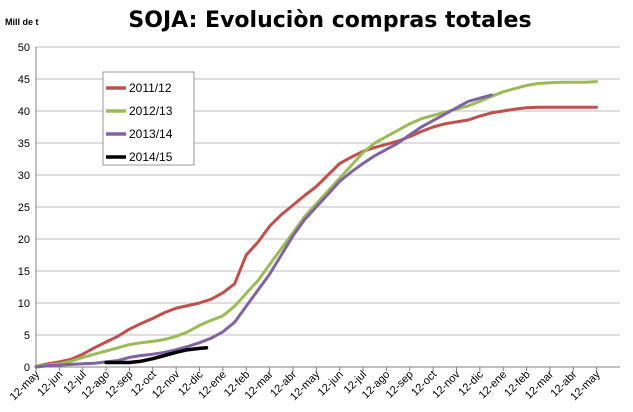 This screenshot has height=412, width=633. I want to click on y-tick-label: 40, so click(24, 112).